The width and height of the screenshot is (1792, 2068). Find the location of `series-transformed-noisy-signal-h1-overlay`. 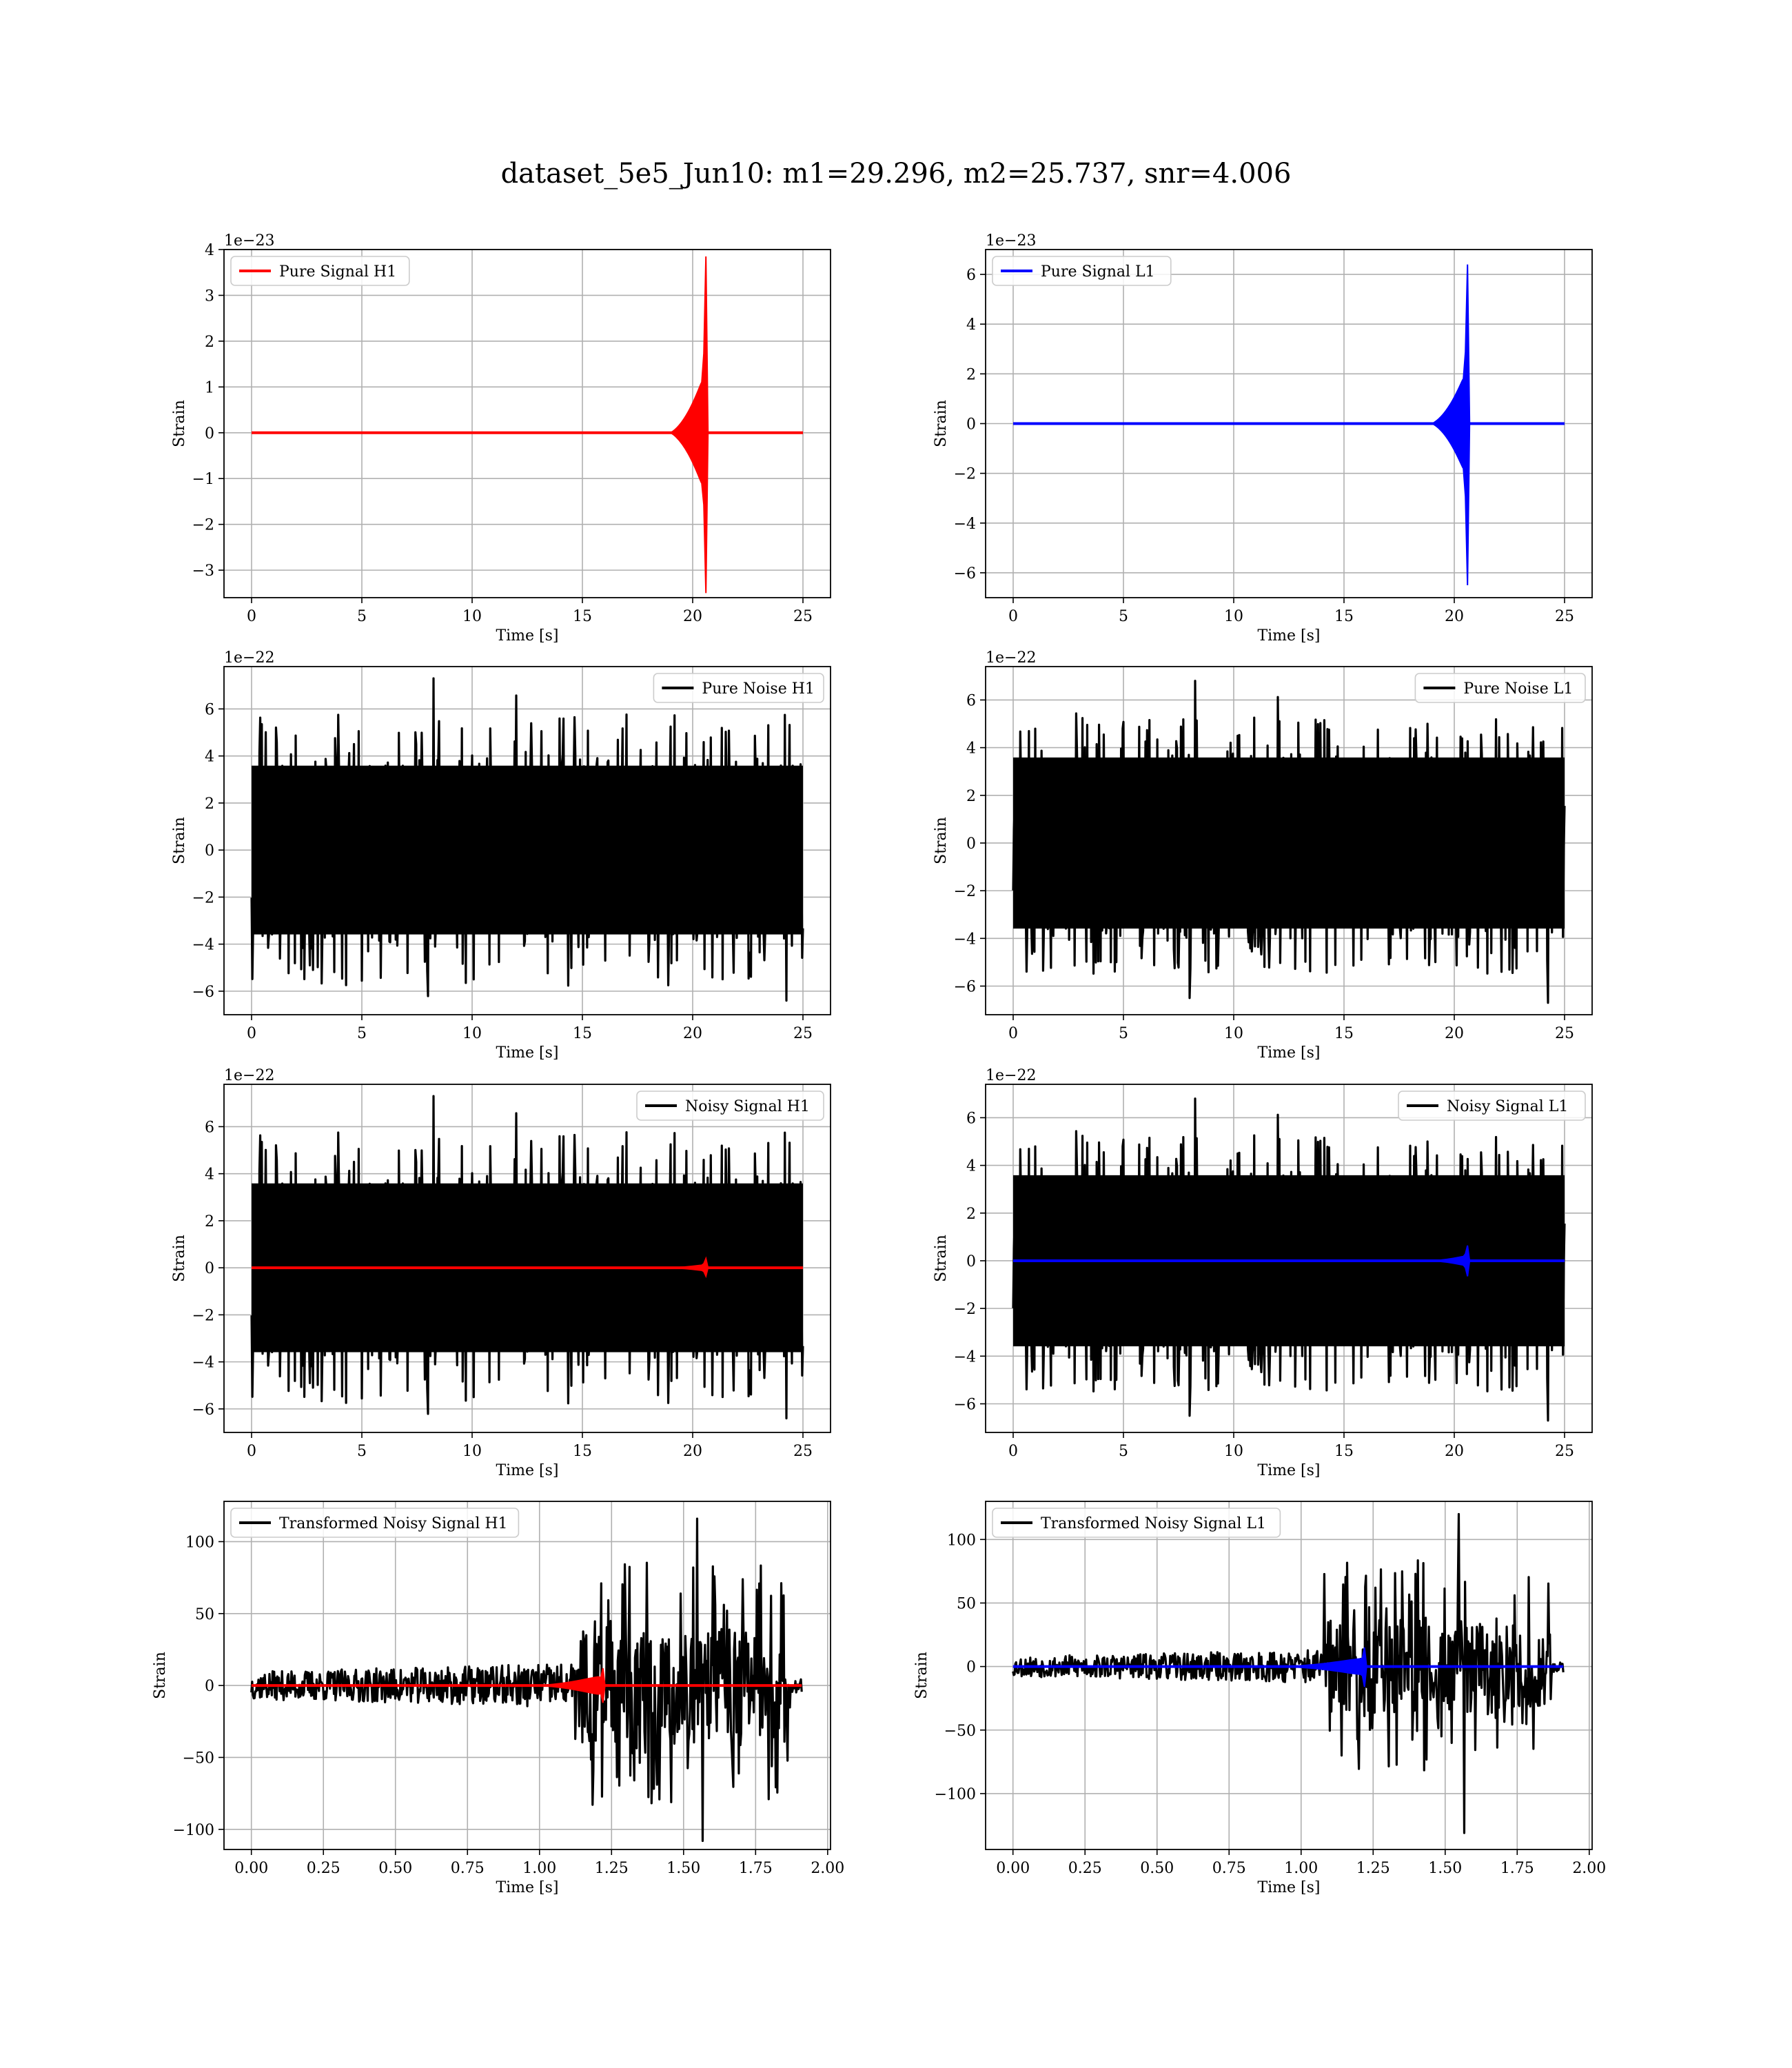

series-transformed-noisy-signal-h1-overlay is located at coordinates (572, 1685).